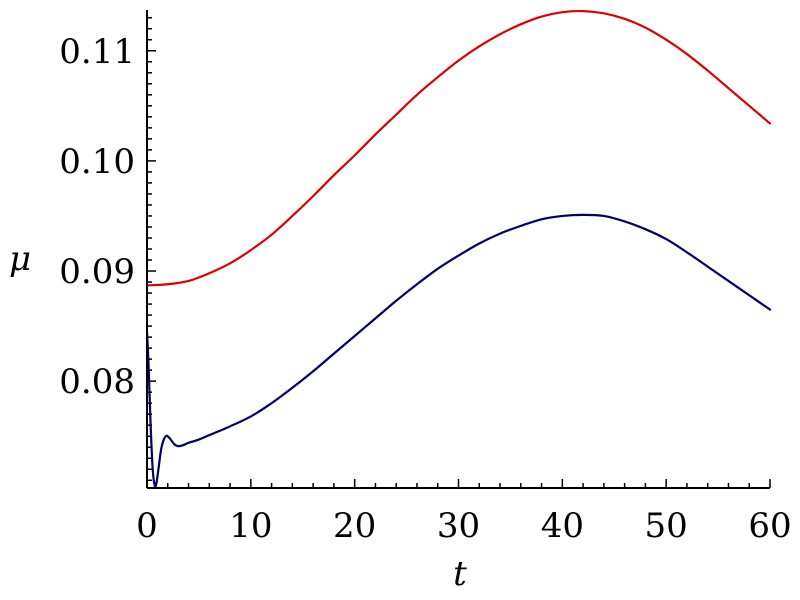 This screenshot has height=600, width=800. Describe the element at coordinates (458, 526) in the screenshot. I see `x-tick-label: 30` at that location.